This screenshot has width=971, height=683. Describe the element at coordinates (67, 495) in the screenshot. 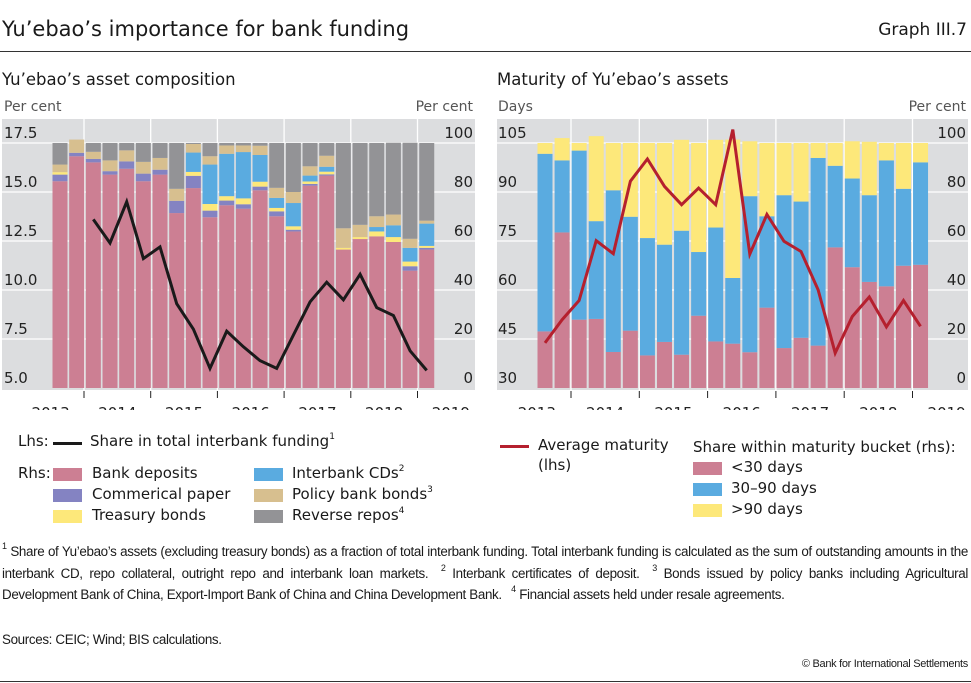

I see `legend-swatch-cp` at that location.